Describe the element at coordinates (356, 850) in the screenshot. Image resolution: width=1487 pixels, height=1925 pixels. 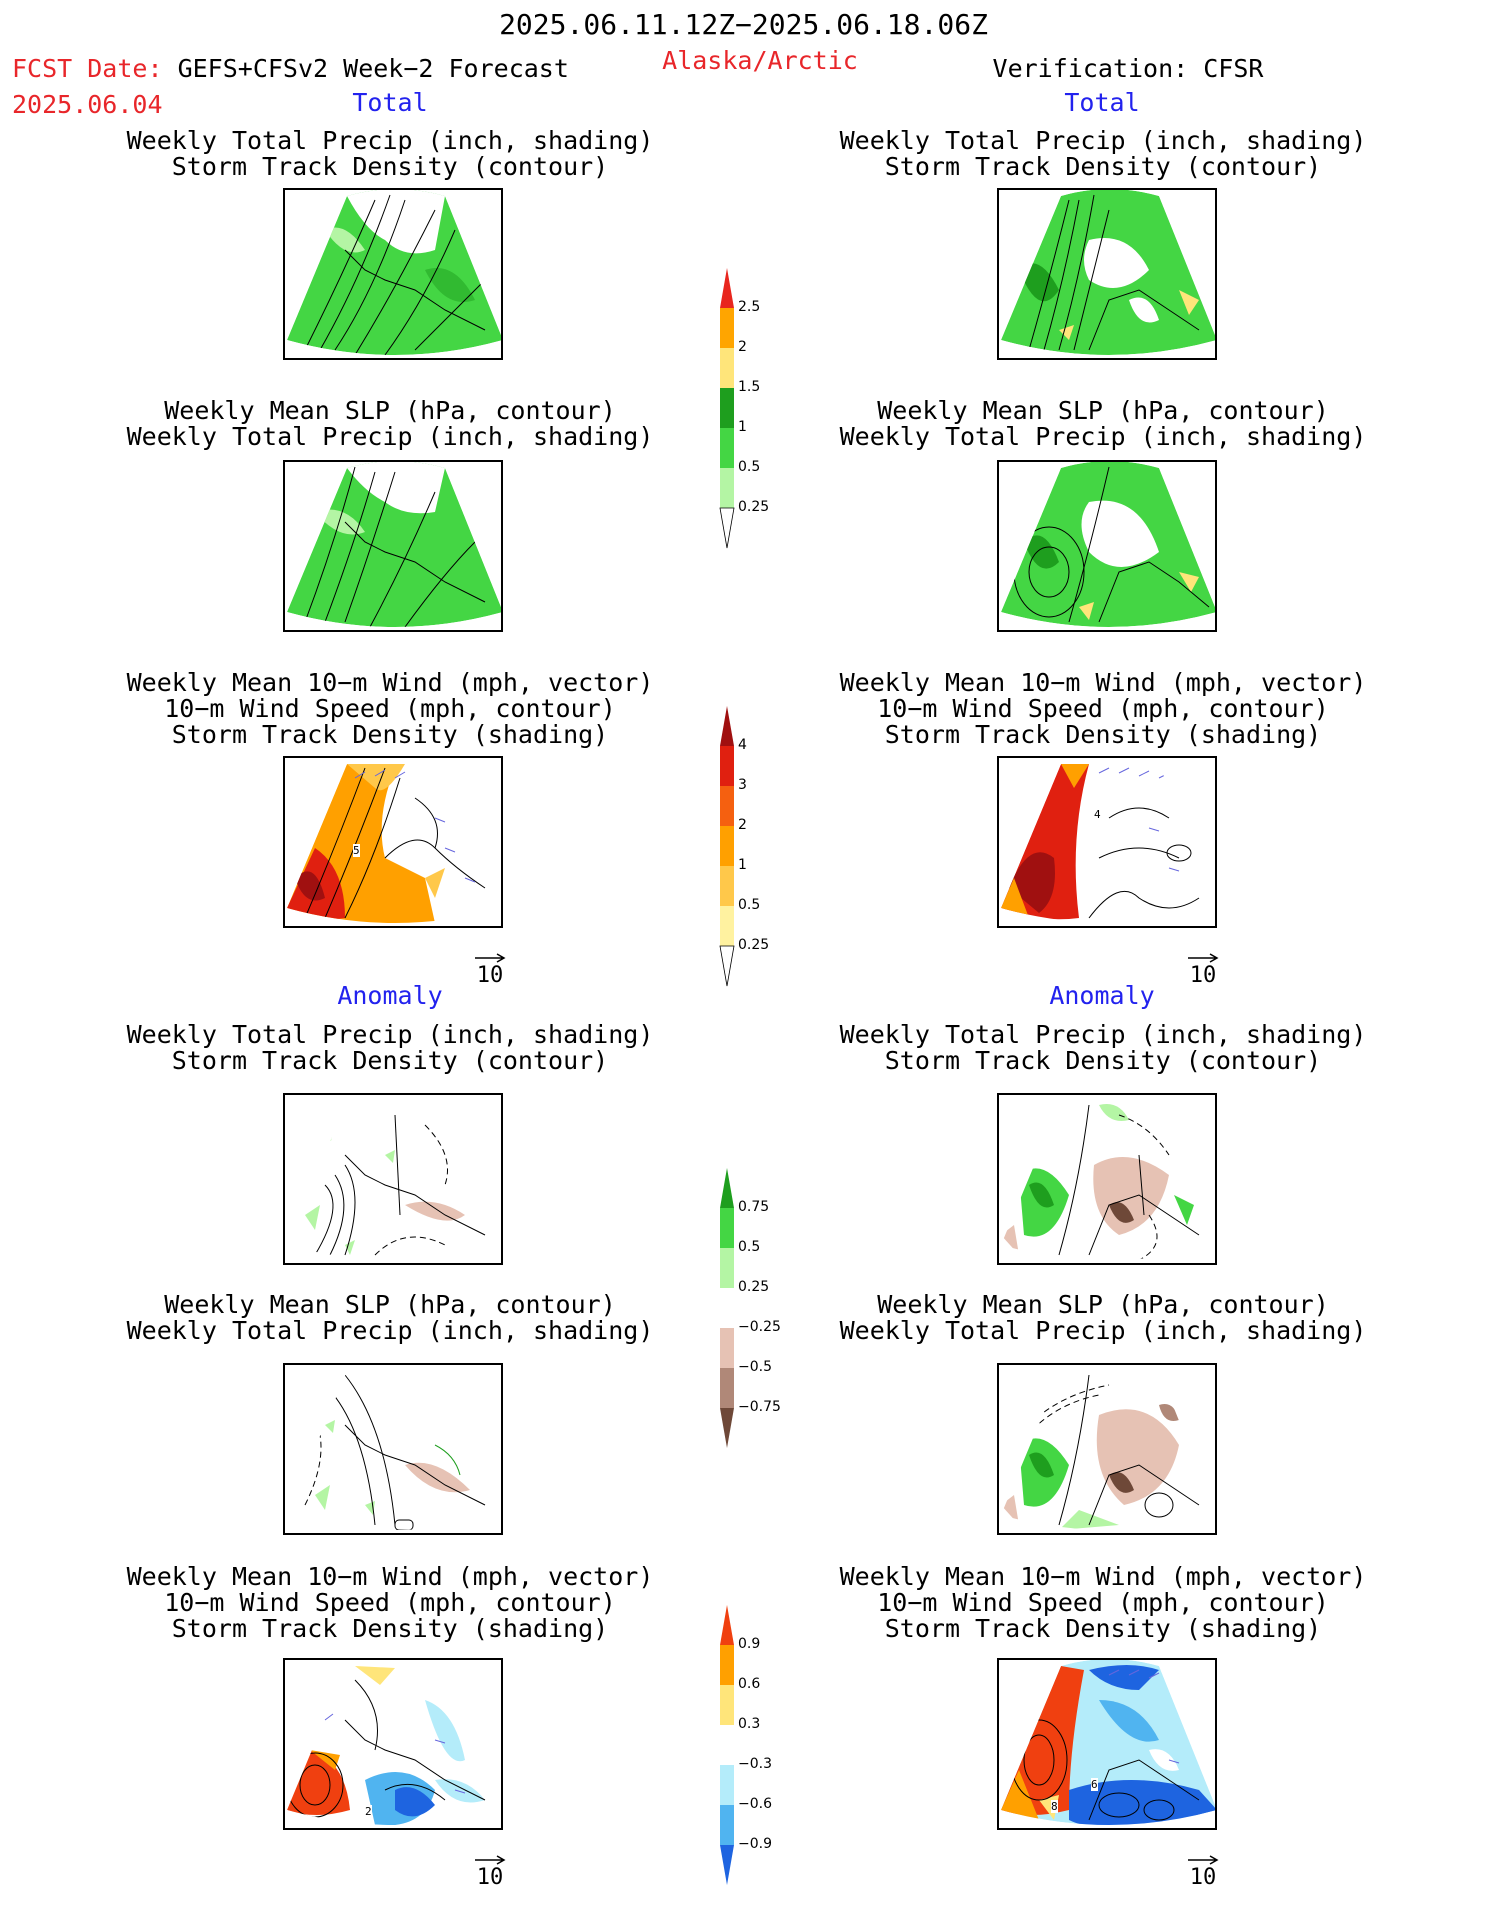
I see `contour-label: 5` at that location.